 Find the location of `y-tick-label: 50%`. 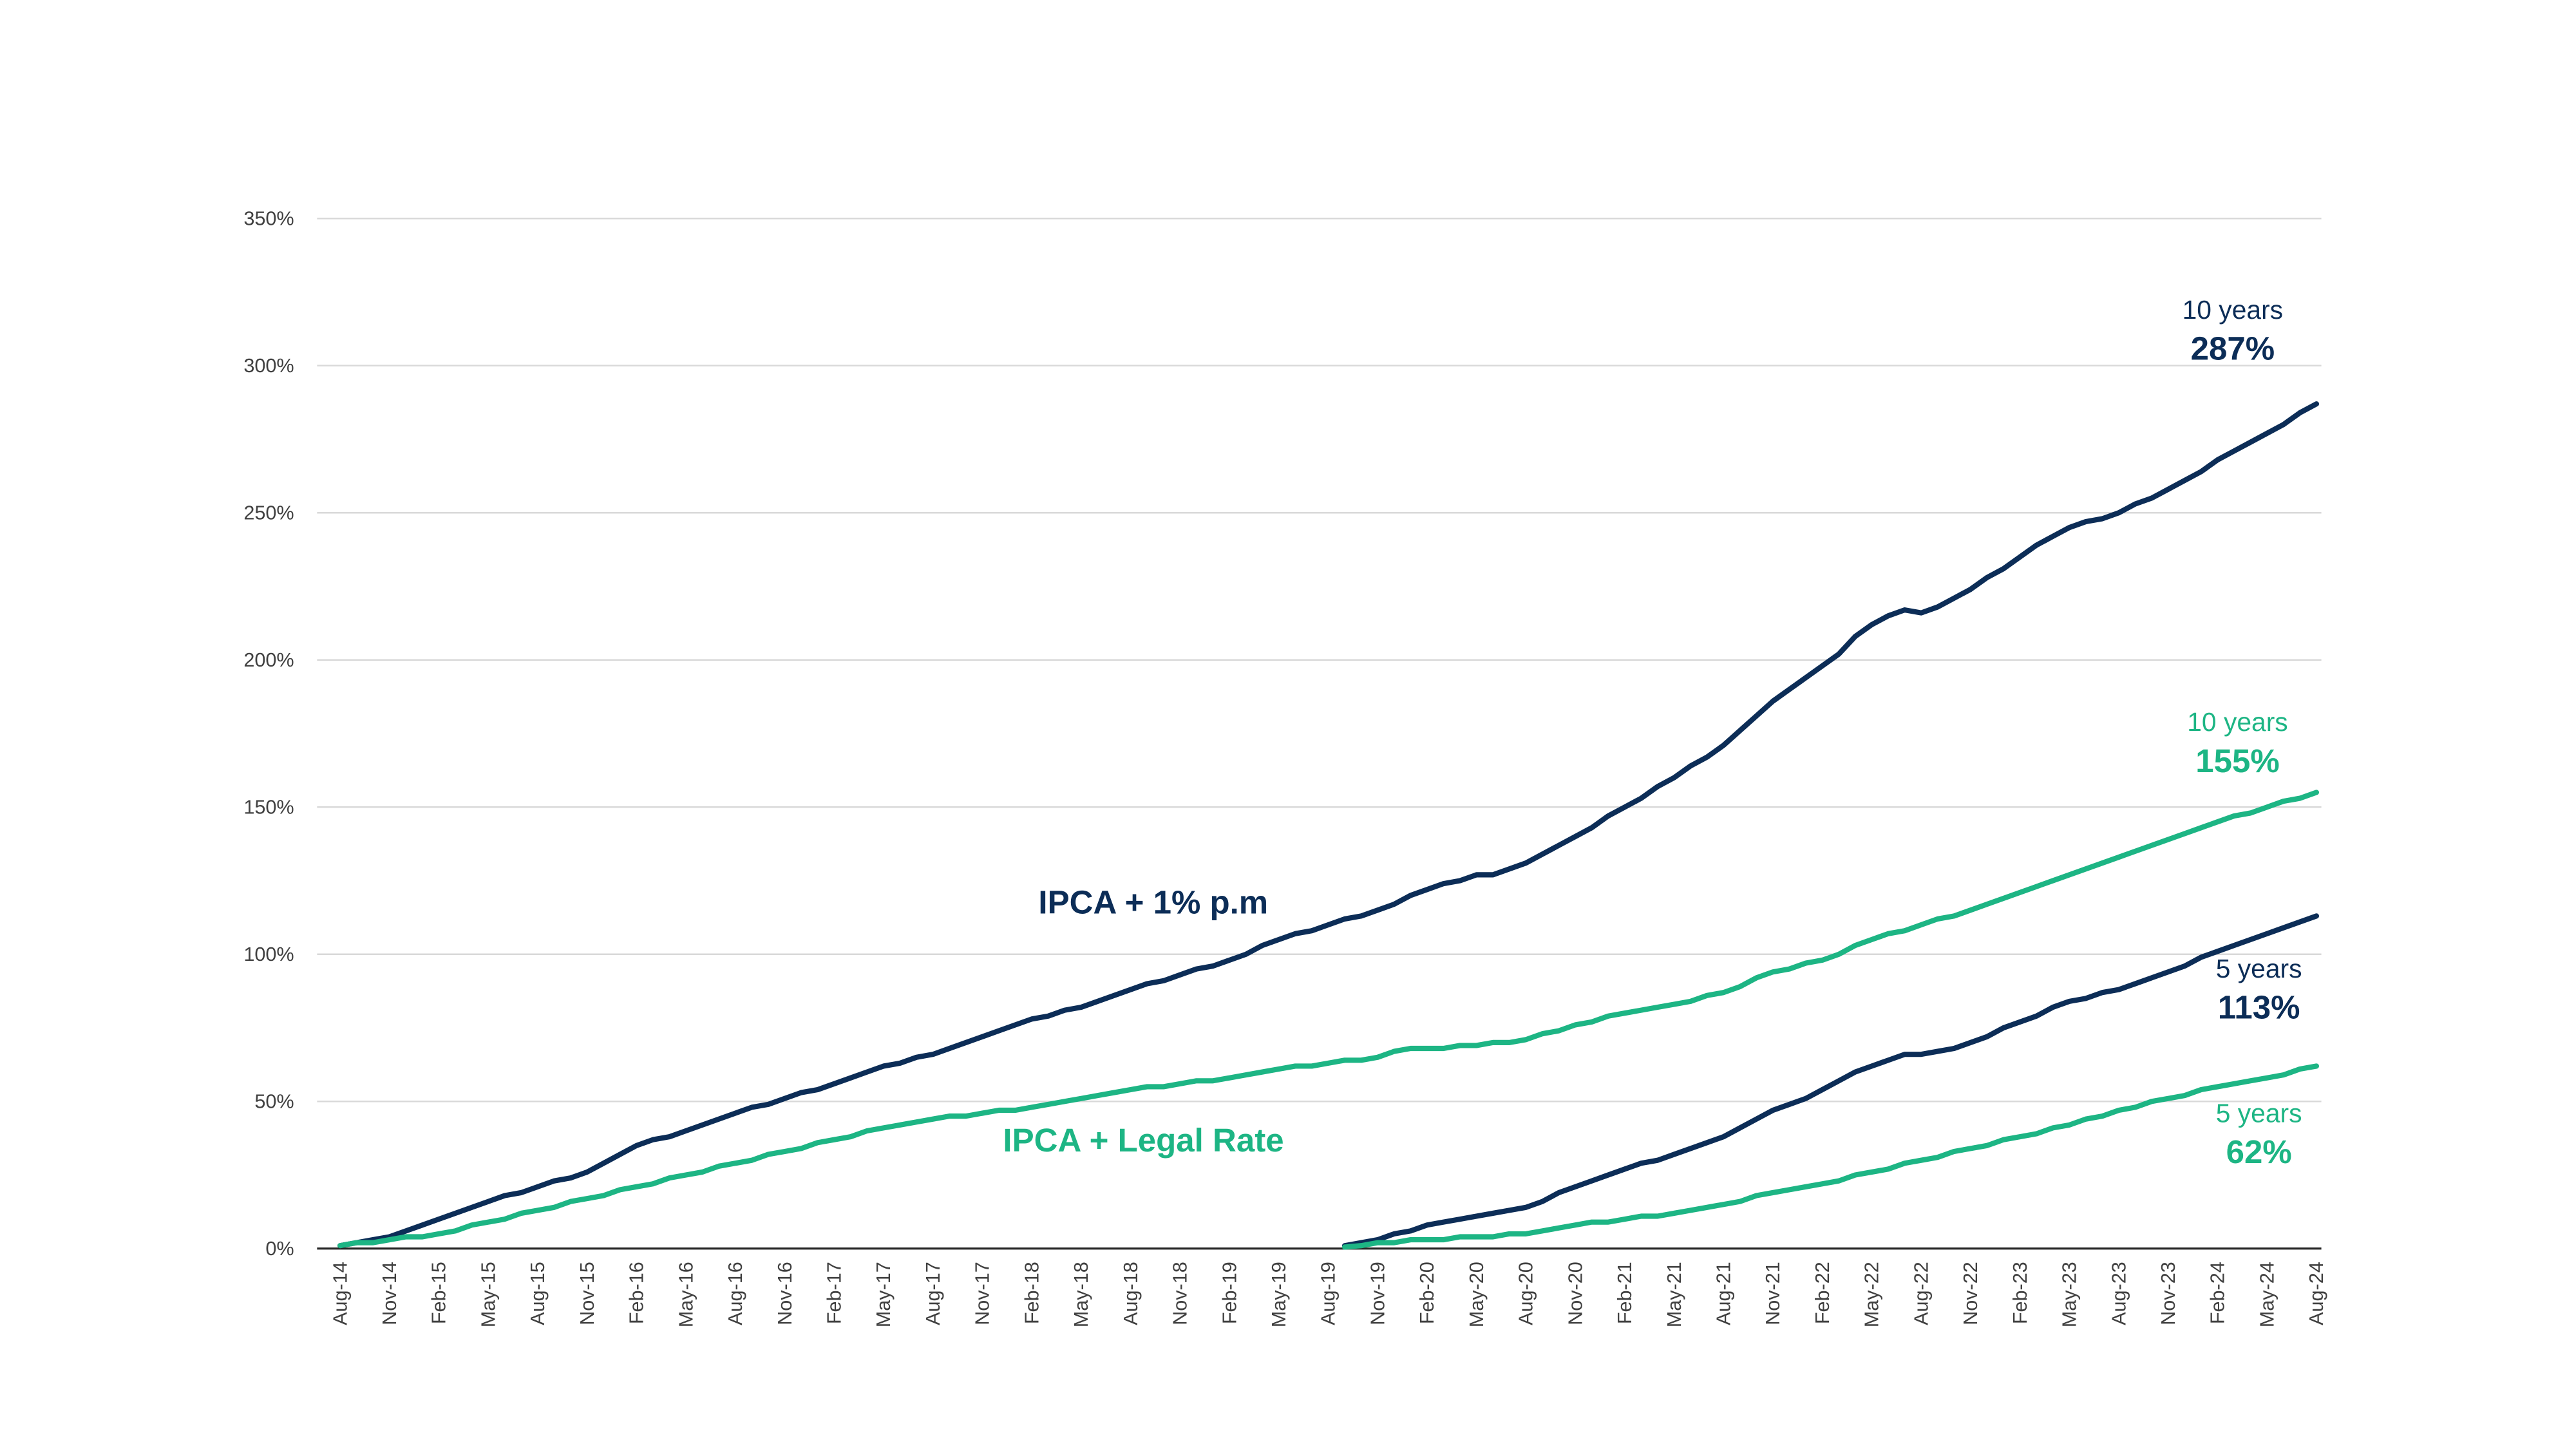

y-tick-label: 50% is located at coordinates (274, 1101).